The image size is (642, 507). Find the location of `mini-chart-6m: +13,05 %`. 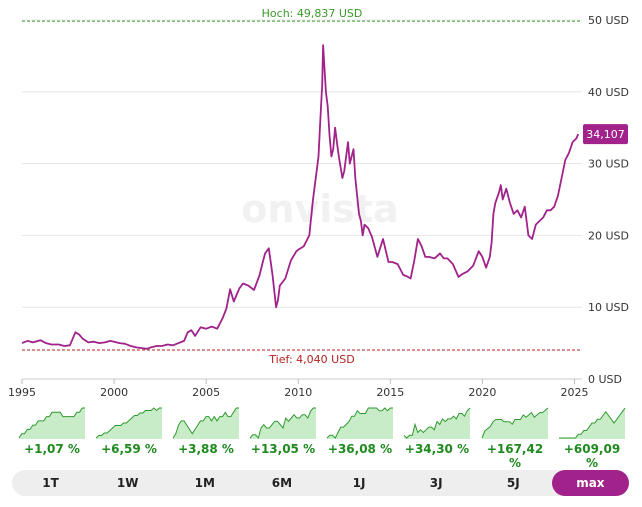

mini-chart-6m: +13,05 % is located at coordinates (283, 432).